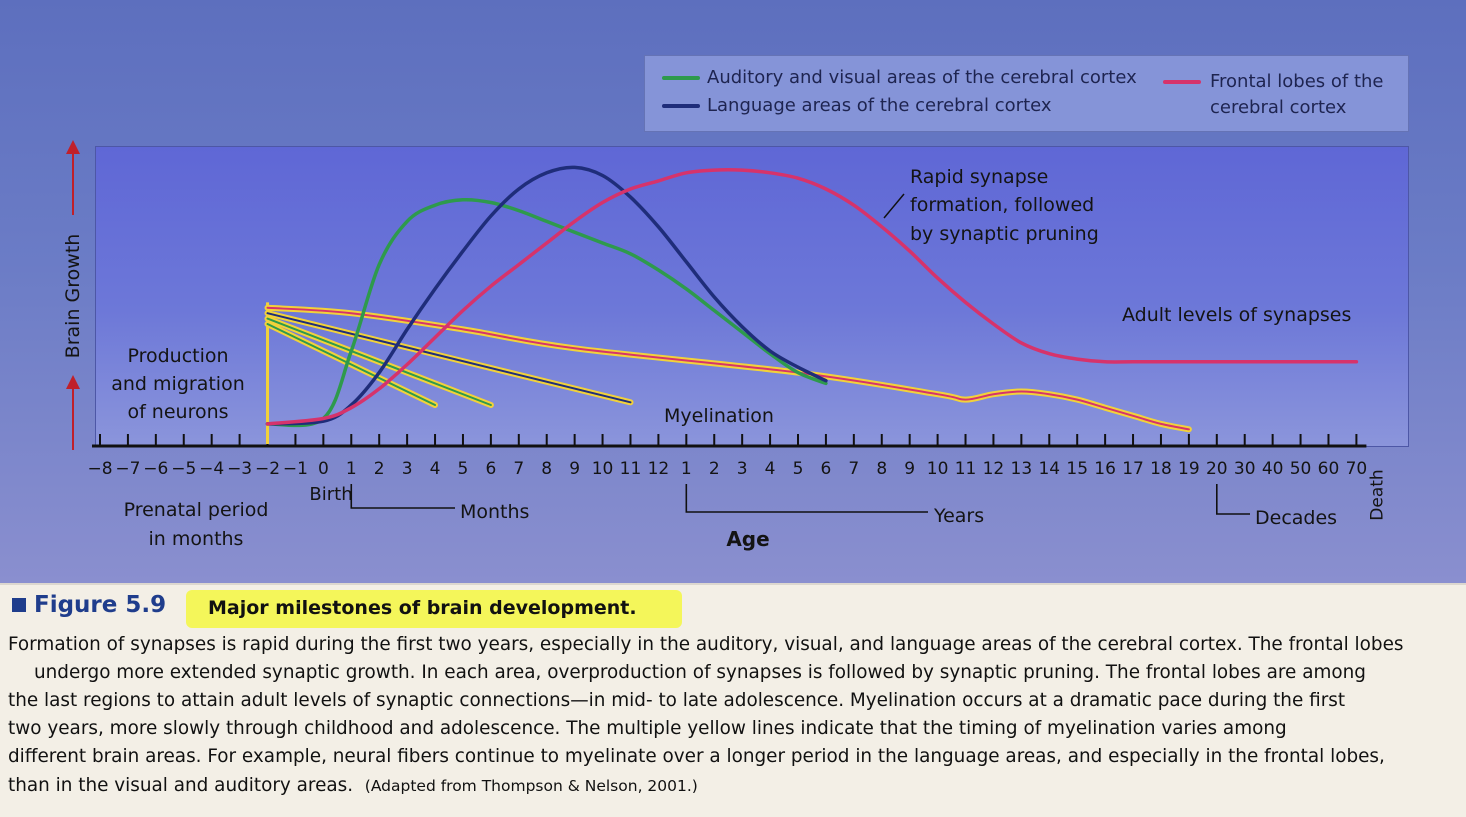 The width and height of the screenshot is (1466, 817). I want to click on x-group-prenatal-line1: Prenatal period, so click(196, 510).